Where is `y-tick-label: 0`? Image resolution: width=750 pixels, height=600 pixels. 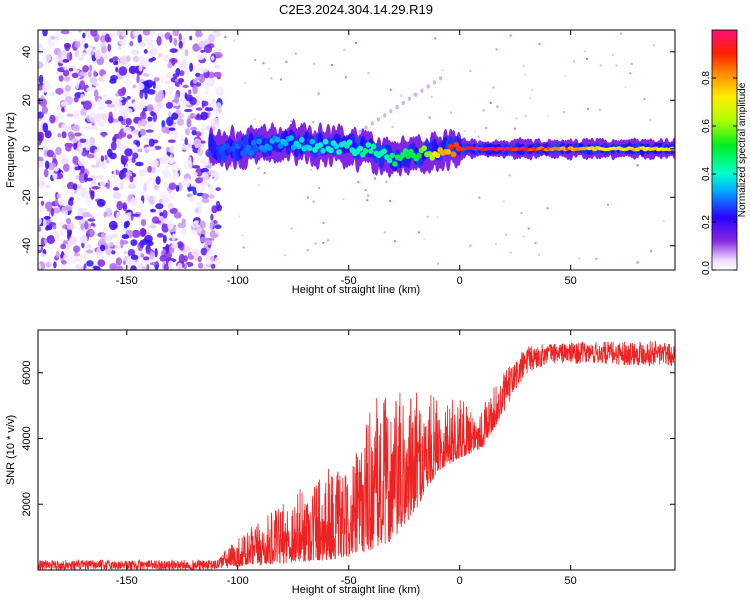
y-tick-label: 0 is located at coordinates (27, 149).